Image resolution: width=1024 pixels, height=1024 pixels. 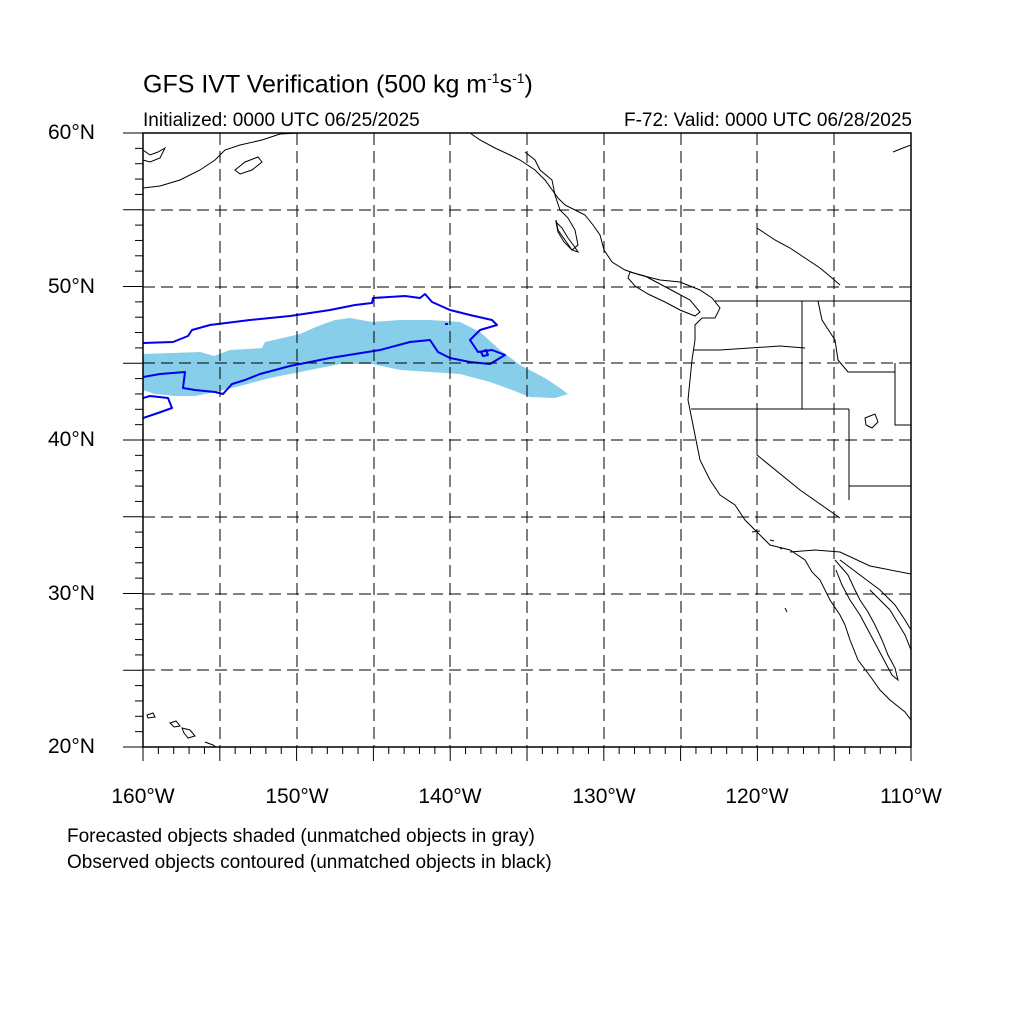 What do you see at coordinates (768, 120) in the screenshot?
I see `valid-time: F-72: Valid: 0000 UTC 06/28/2025` at bounding box center [768, 120].